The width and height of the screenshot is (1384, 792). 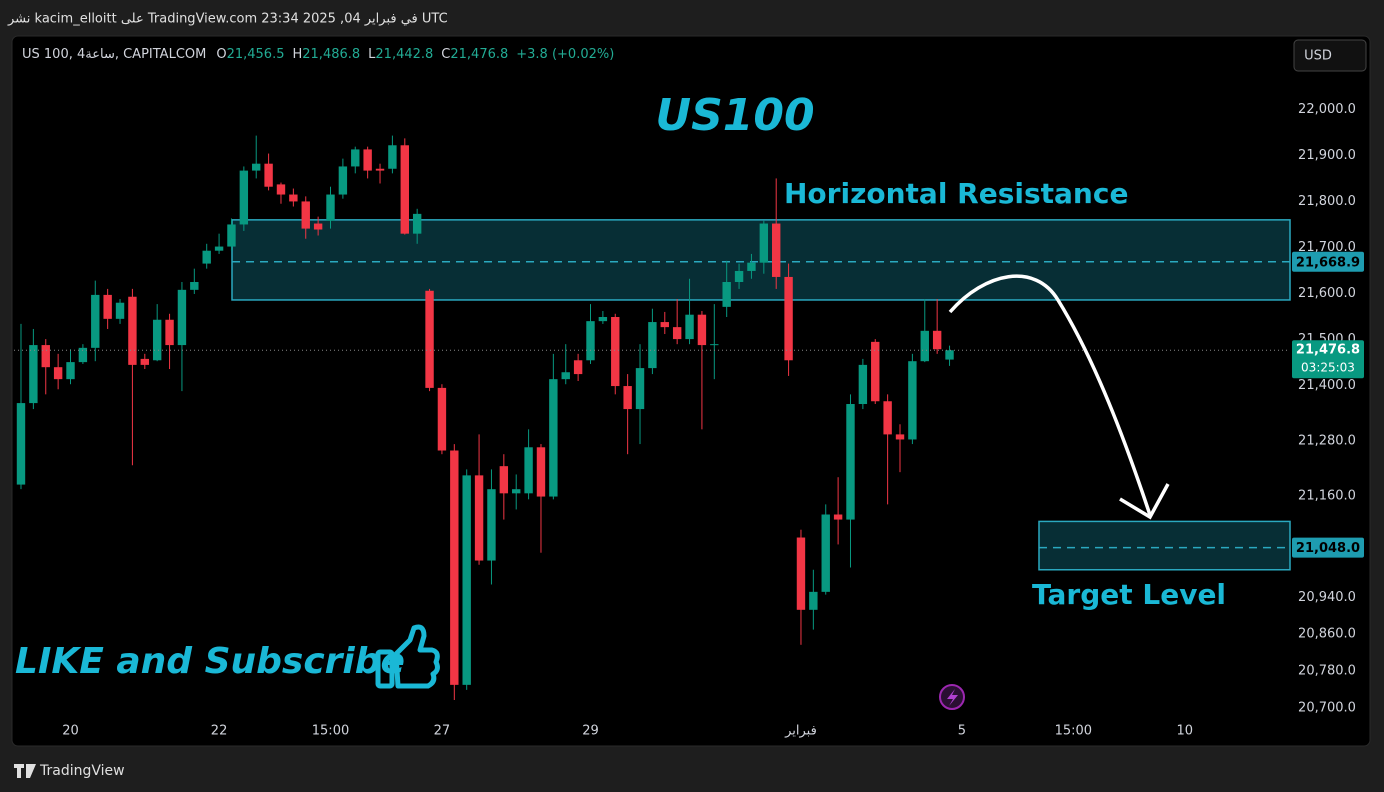 What do you see at coordinates (1327, 201) in the screenshot?
I see `y-tick-label: 21,800.0` at bounding box center [1327, 201].